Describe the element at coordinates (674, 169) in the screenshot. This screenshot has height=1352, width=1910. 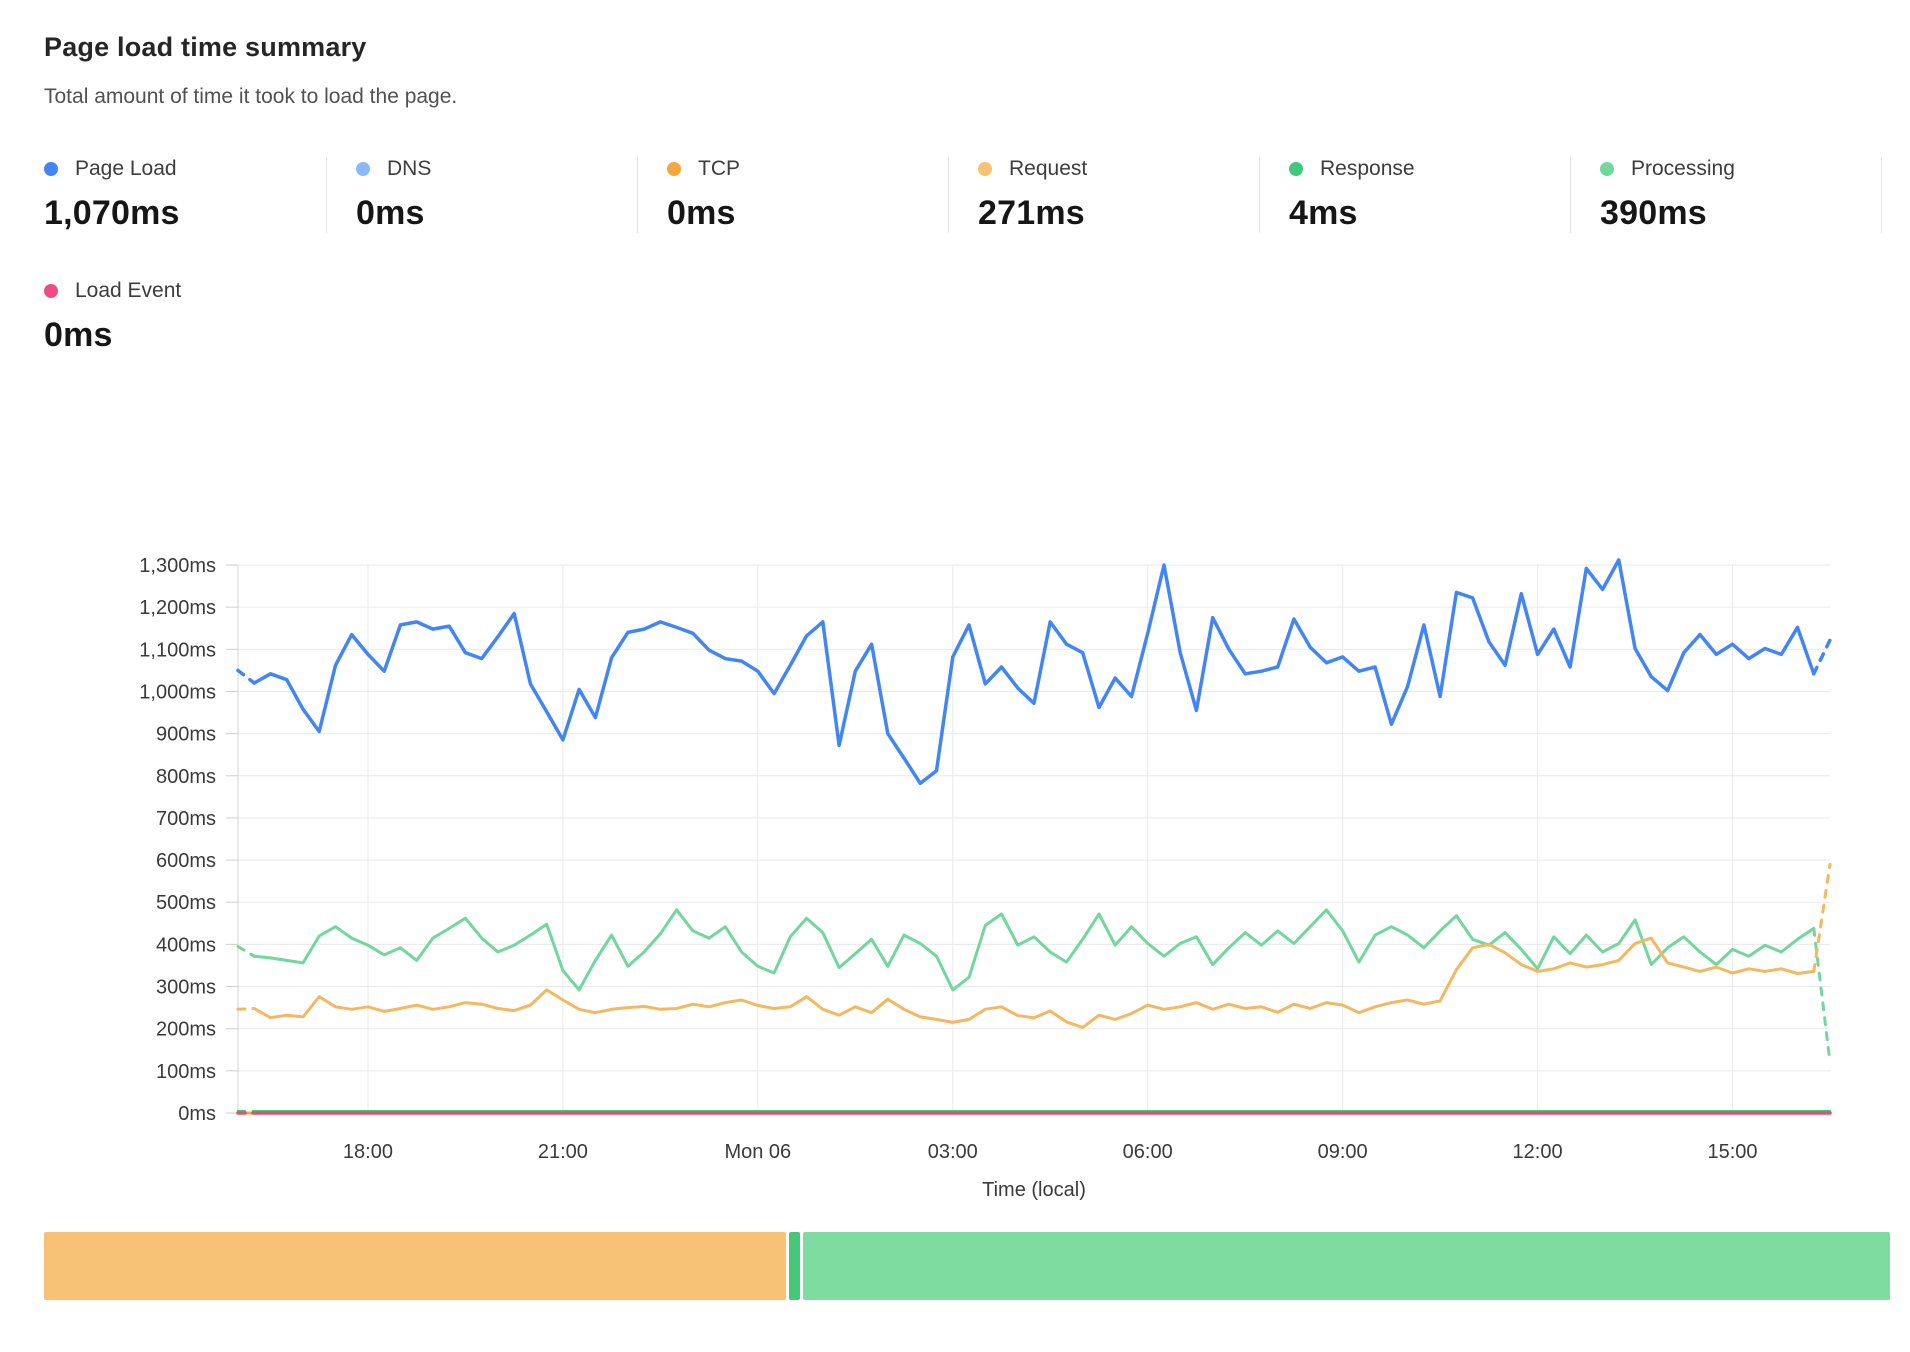
I see `legend-dot-tcp` at that location.